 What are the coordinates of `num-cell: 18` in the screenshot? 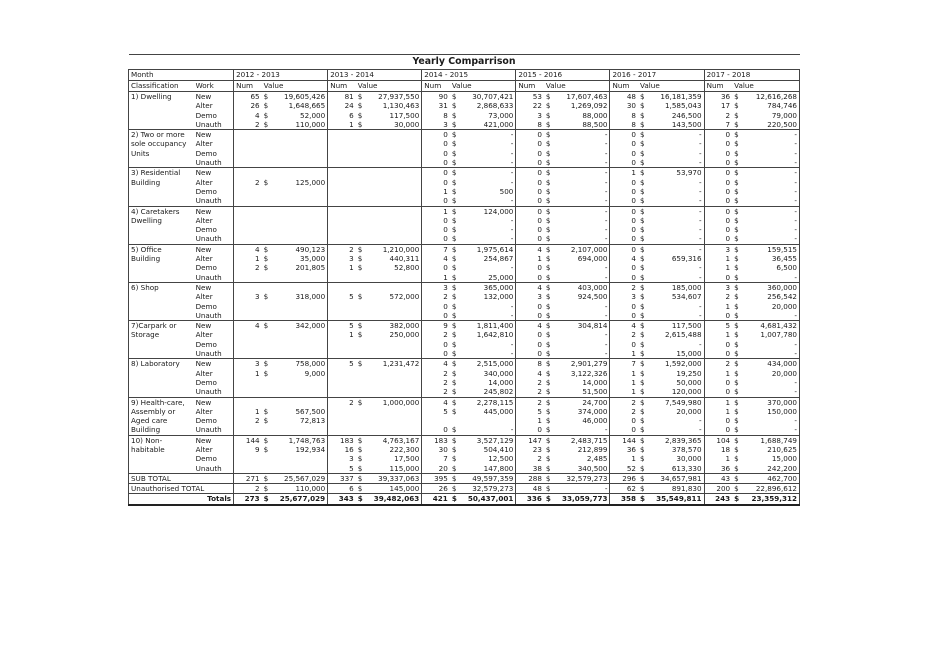 It's located at (718, 449).